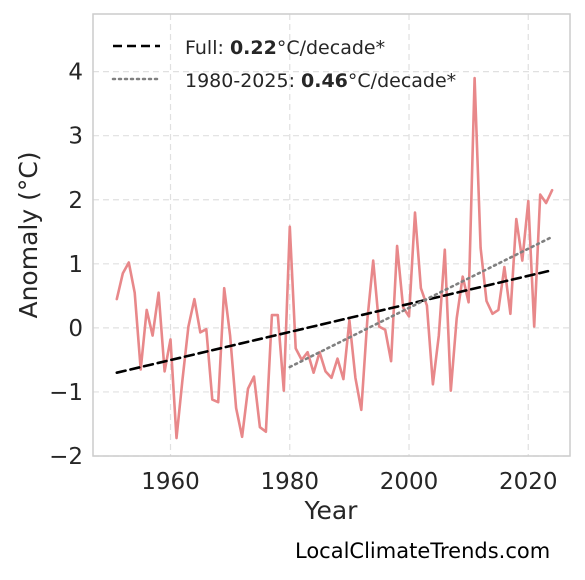  Describe the element at coordinates (75, 137) in the screenshot. I see `y-tick-label-3: 3` at that location.